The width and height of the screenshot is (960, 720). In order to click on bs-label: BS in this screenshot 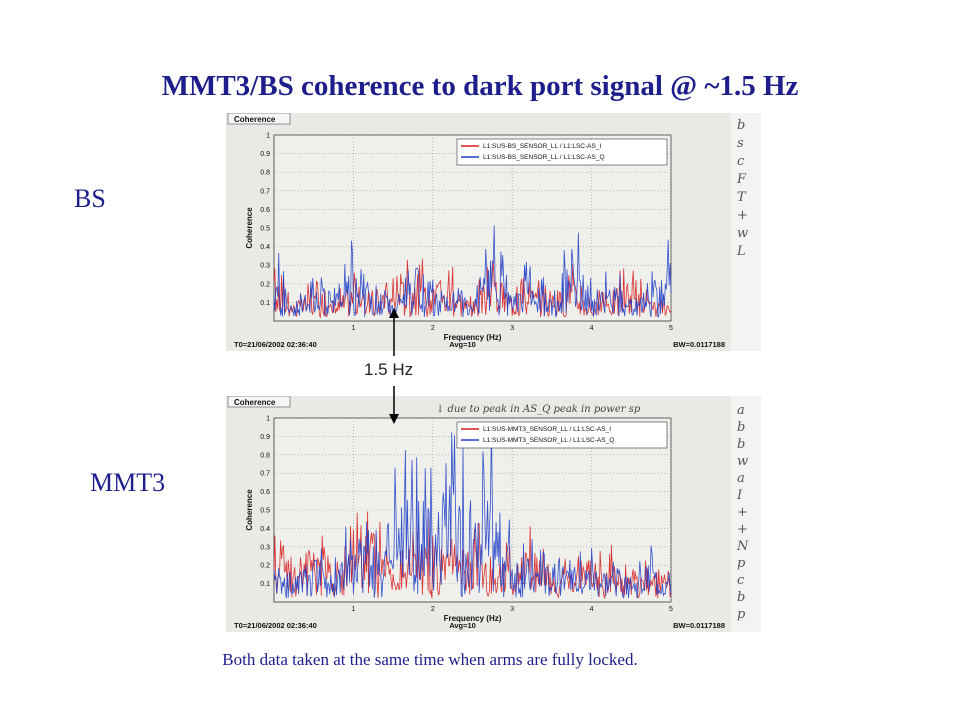, I will do `click(90, 198)`.